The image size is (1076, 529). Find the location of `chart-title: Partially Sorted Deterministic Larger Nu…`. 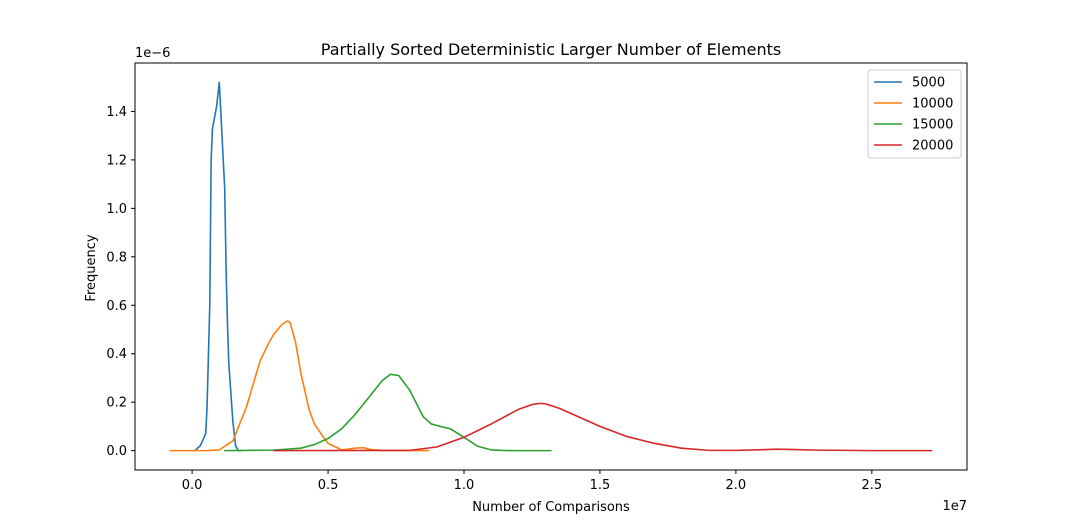

chart-title: Partially Sorted Deterministic Larger Nu… is located at coordinates (551, 49).